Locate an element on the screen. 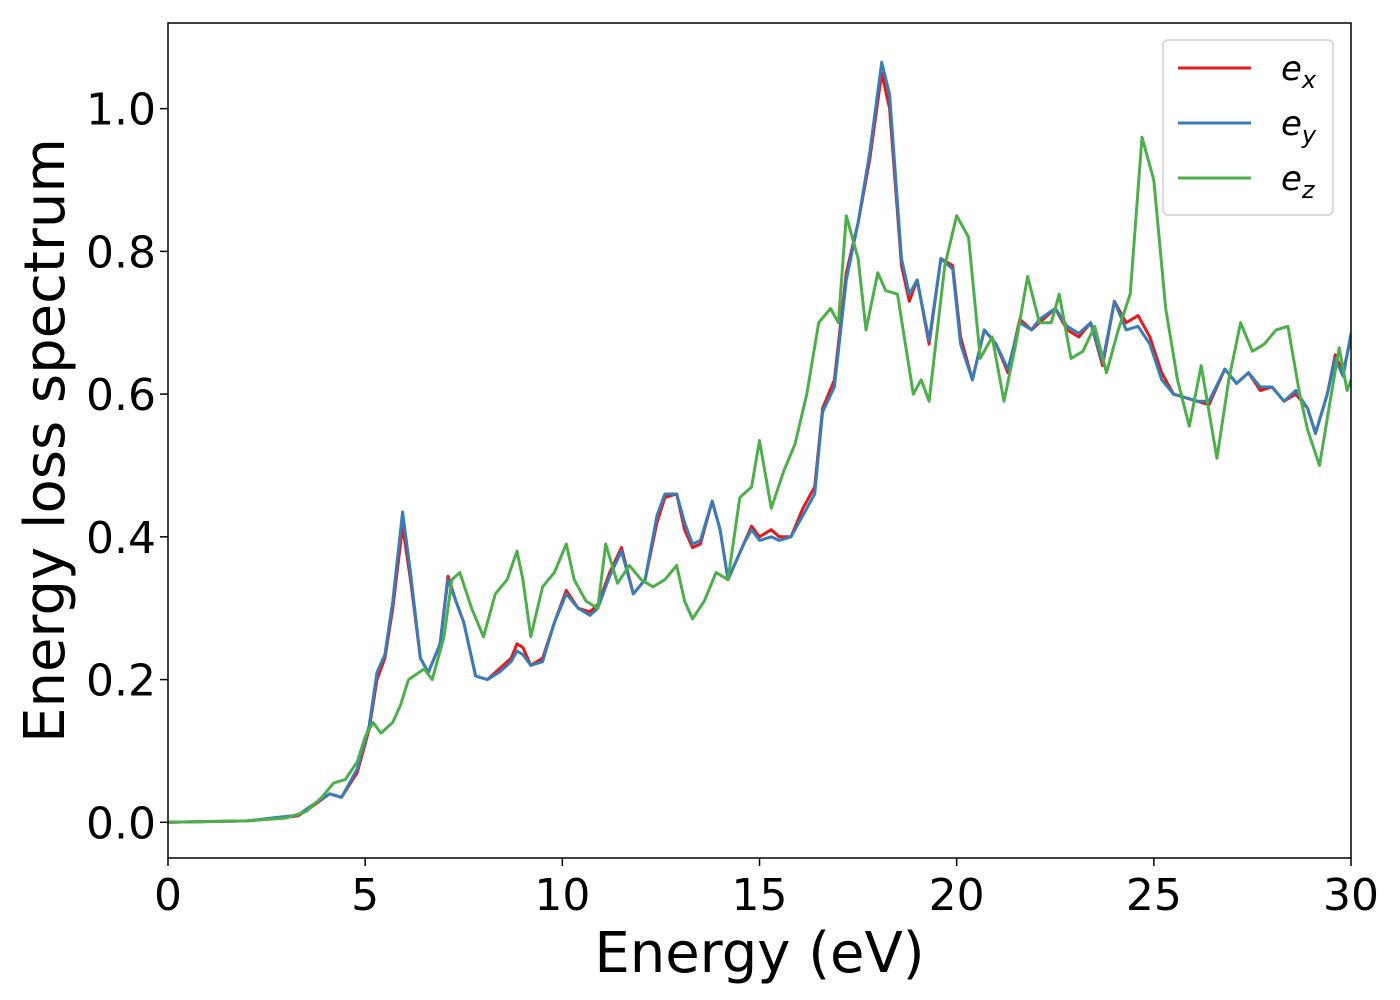 The height and width of the screenshot is (1000, 1400). legend-label-ez: ez is located at coordinates (1298, 181).